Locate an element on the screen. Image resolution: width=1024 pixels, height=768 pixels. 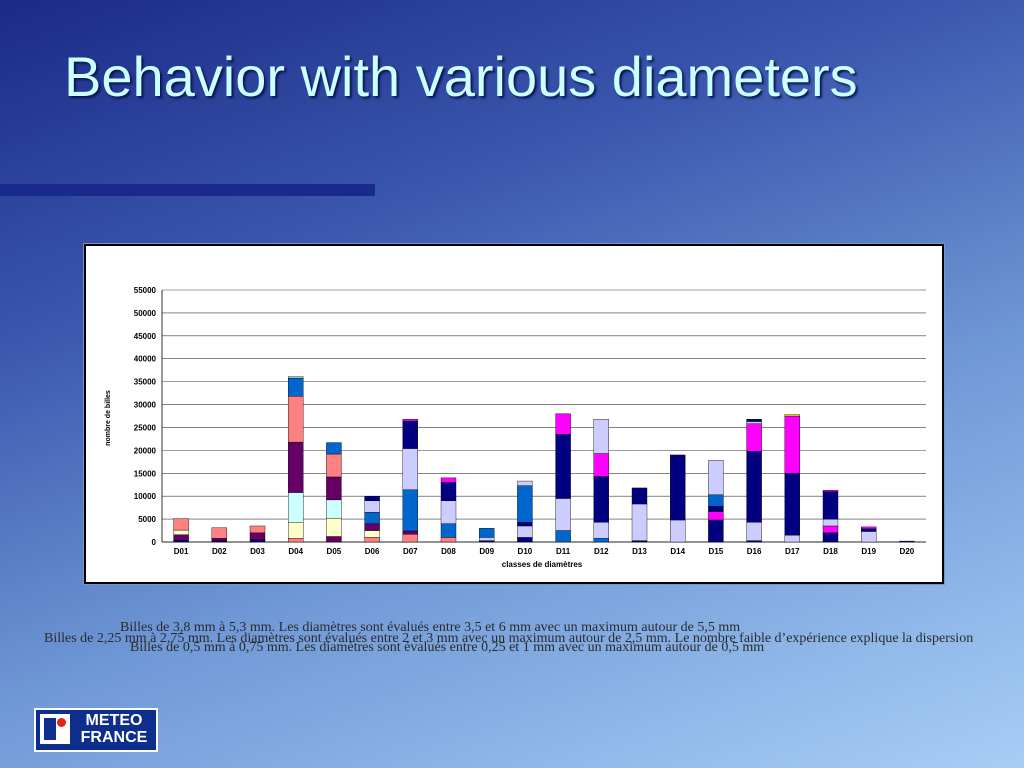
y-tick-label-5: 25000 is located at coordinates (145, 427).